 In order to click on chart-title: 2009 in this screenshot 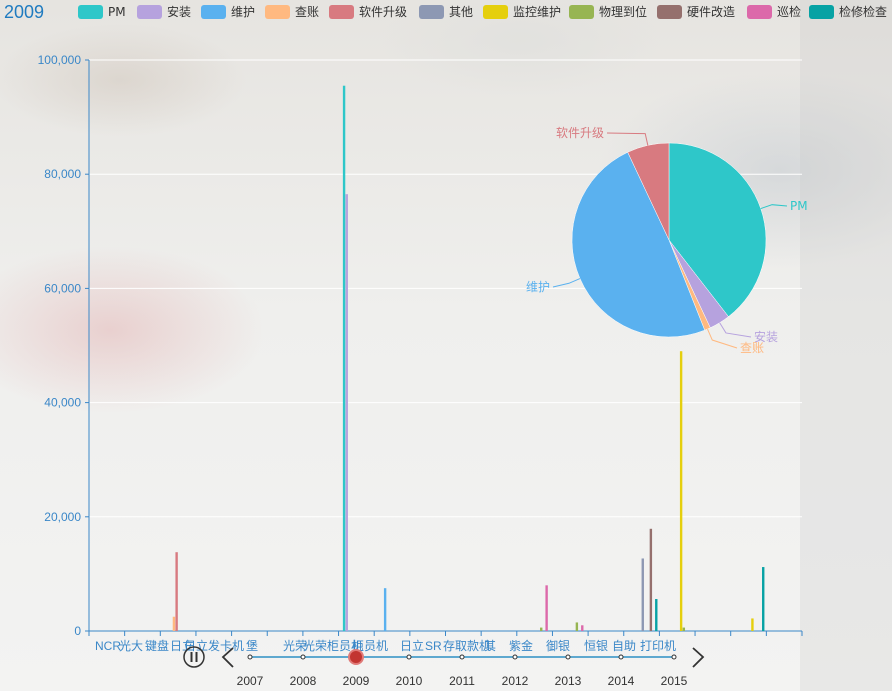, I will do `click(24, 12)`.